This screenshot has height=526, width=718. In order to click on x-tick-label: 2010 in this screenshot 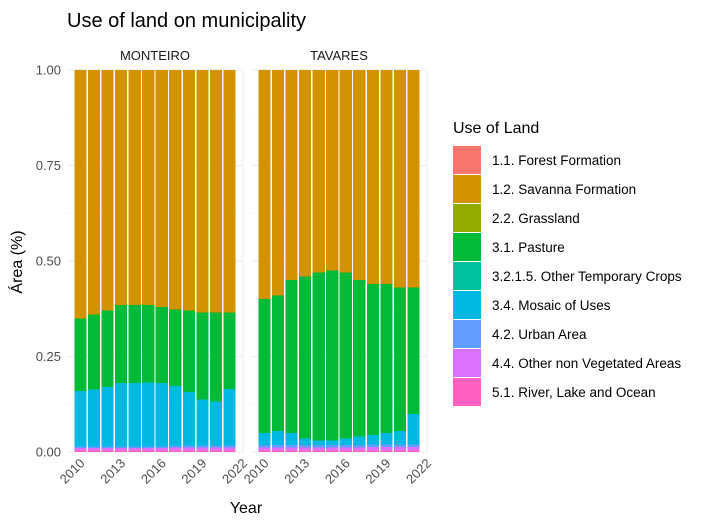, I will do `click(72, 471)`.